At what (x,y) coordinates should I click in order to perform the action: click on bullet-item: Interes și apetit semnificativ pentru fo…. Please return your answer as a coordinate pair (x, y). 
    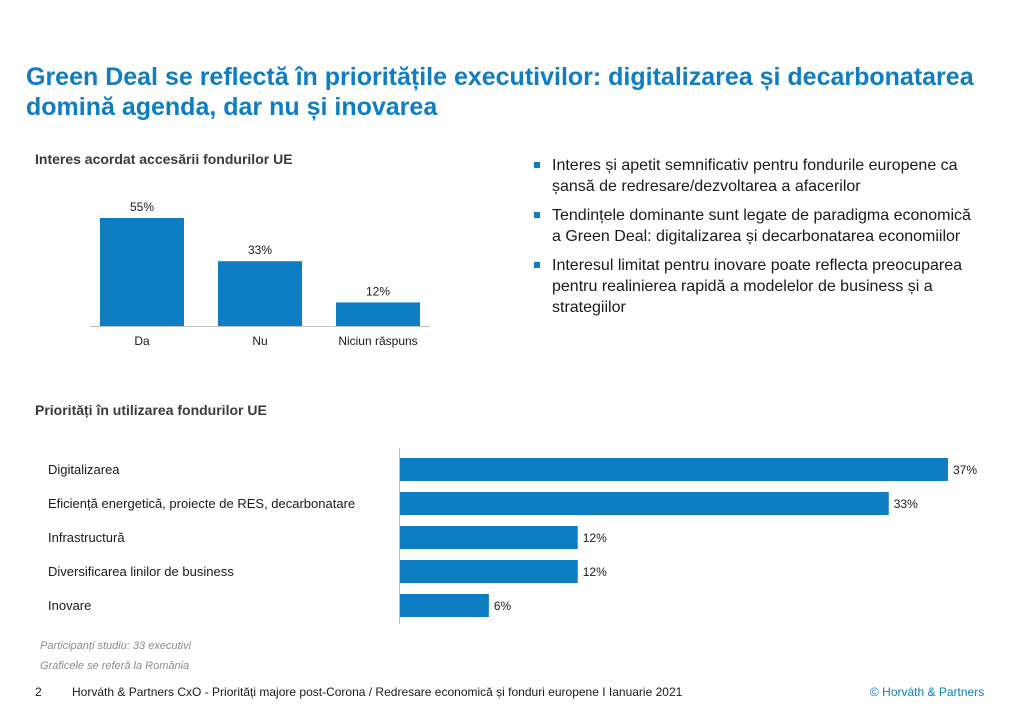
    Looking at the image, I should click on (757, 176).